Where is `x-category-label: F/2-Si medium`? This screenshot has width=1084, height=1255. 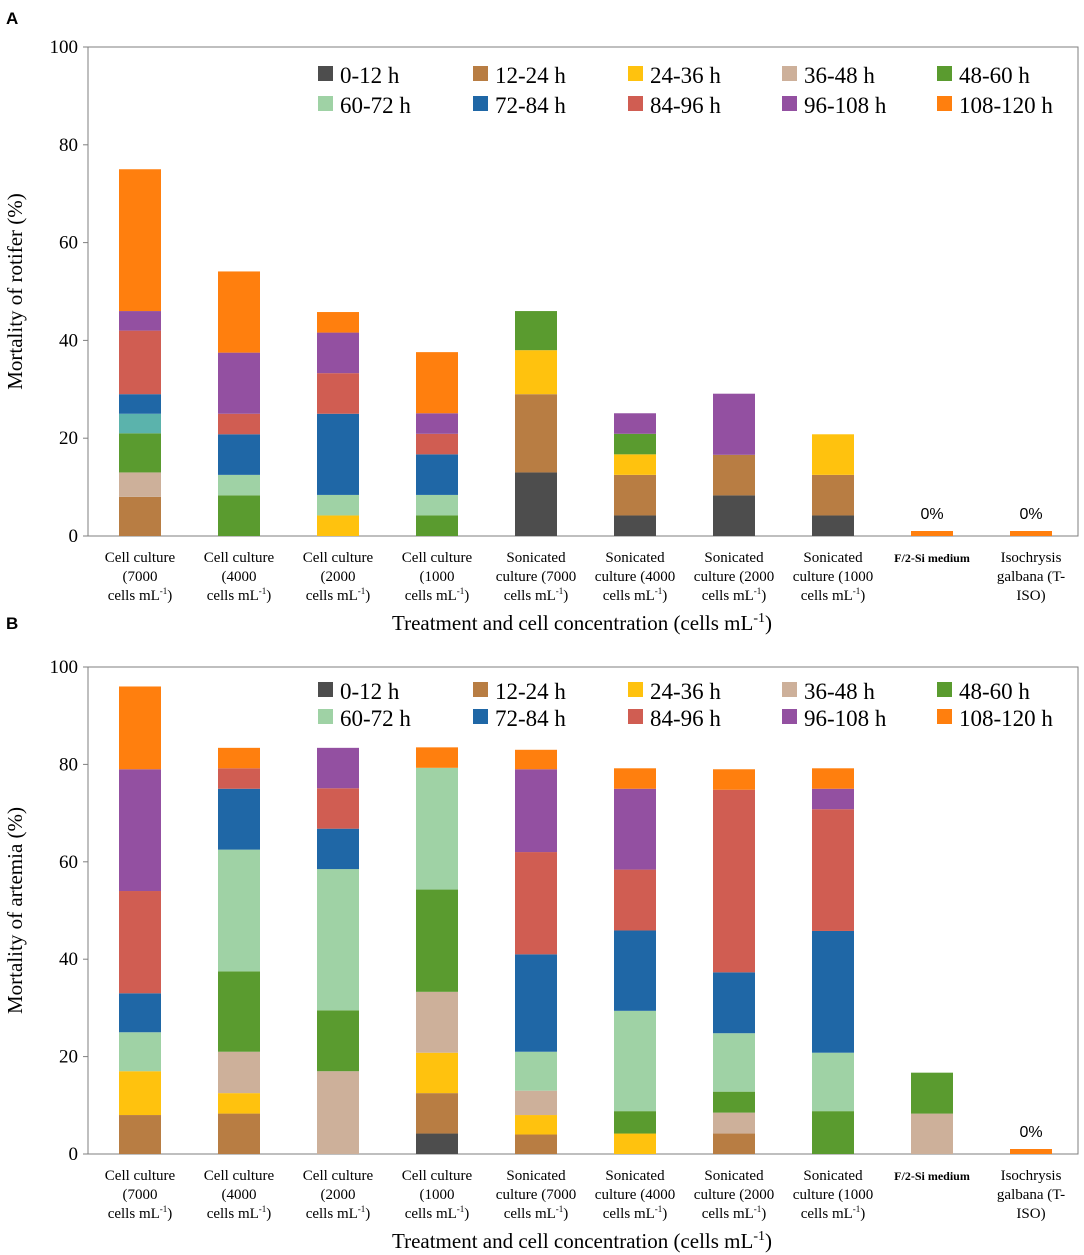 x-category-label: F/2-Si medium is located at coordinates (932, 558).